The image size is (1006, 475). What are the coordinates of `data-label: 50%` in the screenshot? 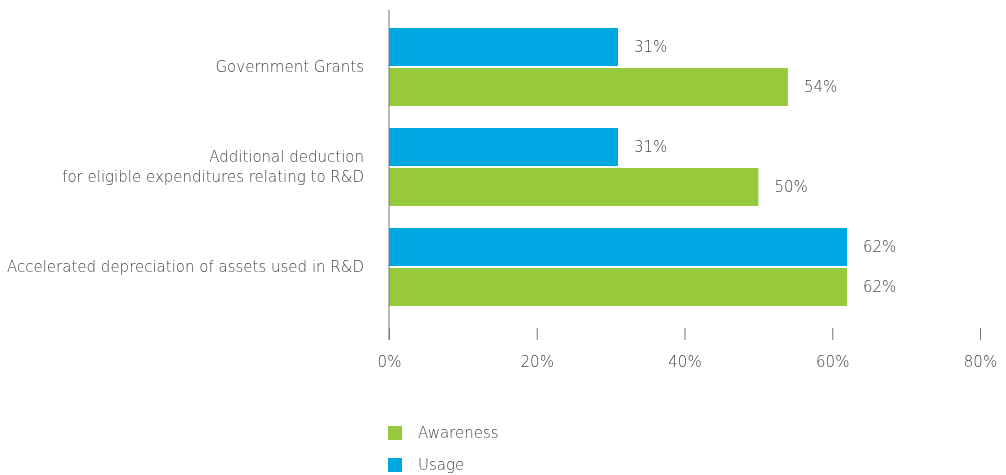 It's located at (791, 187).